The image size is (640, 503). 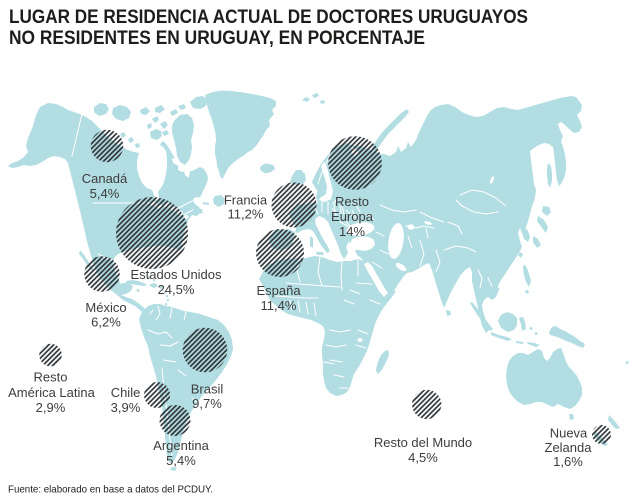 What do you see at coordinates (126, 407) in the screenshot?
I see `svg-text: 3,9%` at bounding box center [126, 407].